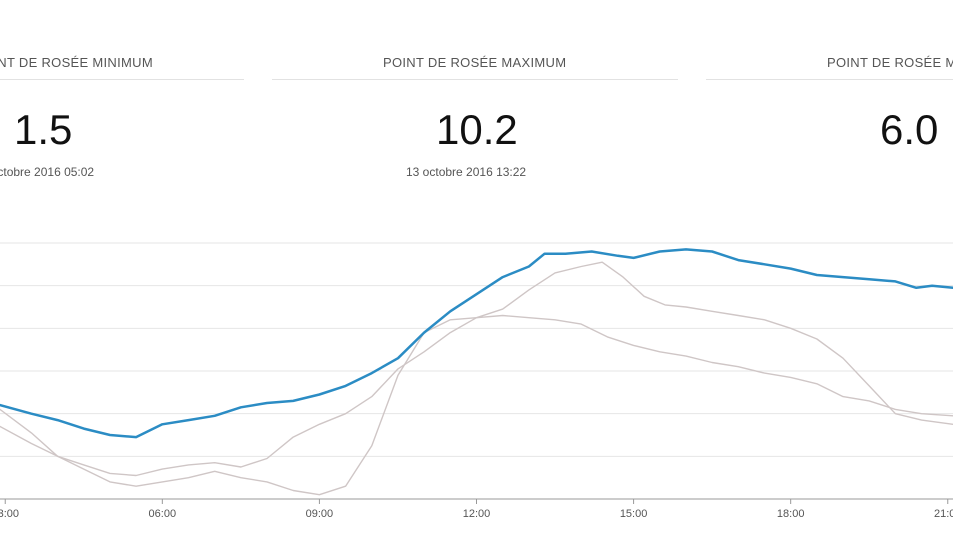 This screenshot has height=536, width=953. Describe the element at coordinates (791, 514) in the screenshot. I see `x-tick-label: 18:00` at that location.